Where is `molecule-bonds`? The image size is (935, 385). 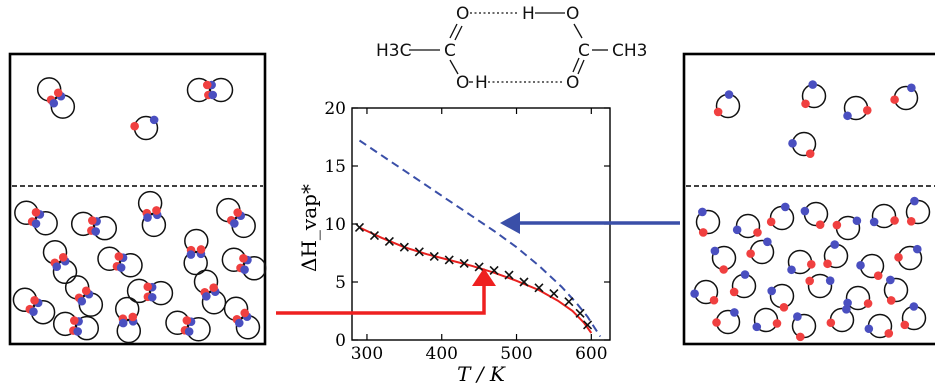
molecule-bonds is located at coordinates (508, 47).